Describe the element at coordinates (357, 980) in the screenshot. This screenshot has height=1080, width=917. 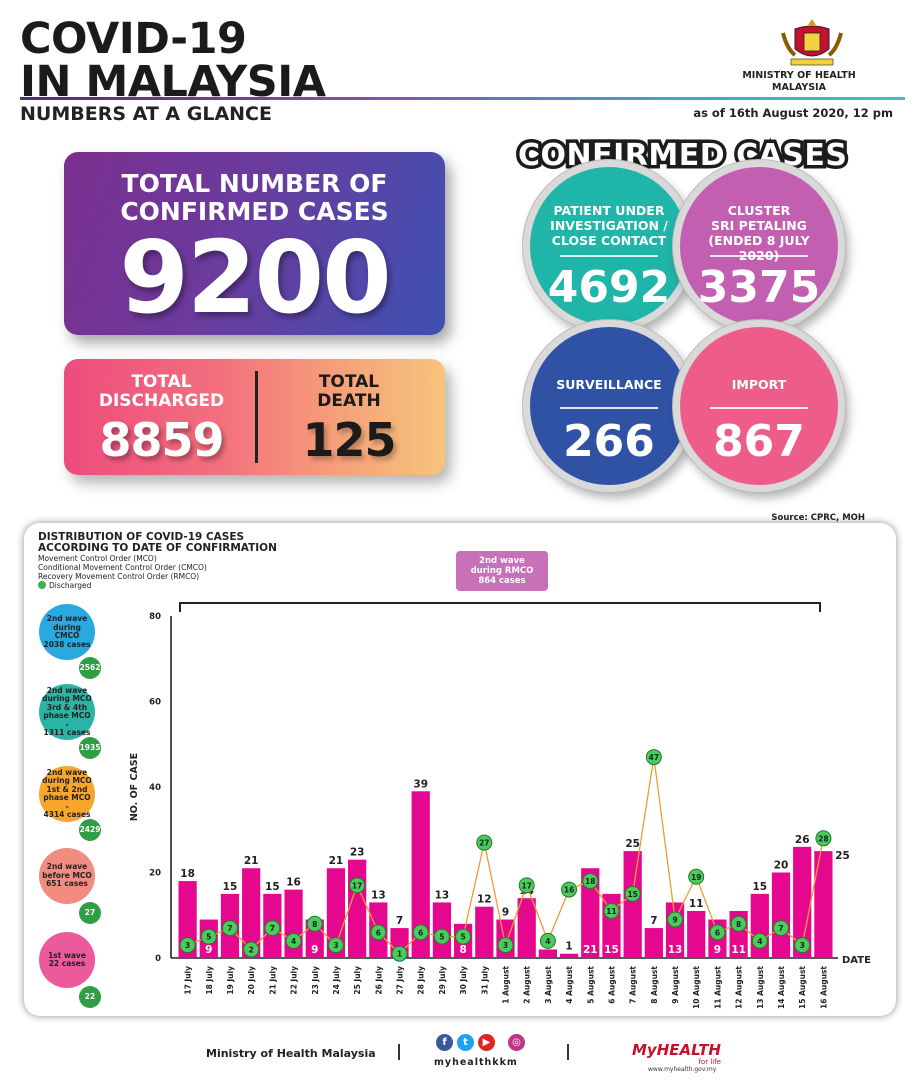
I see `x-tick-label: 25 July` at that location.